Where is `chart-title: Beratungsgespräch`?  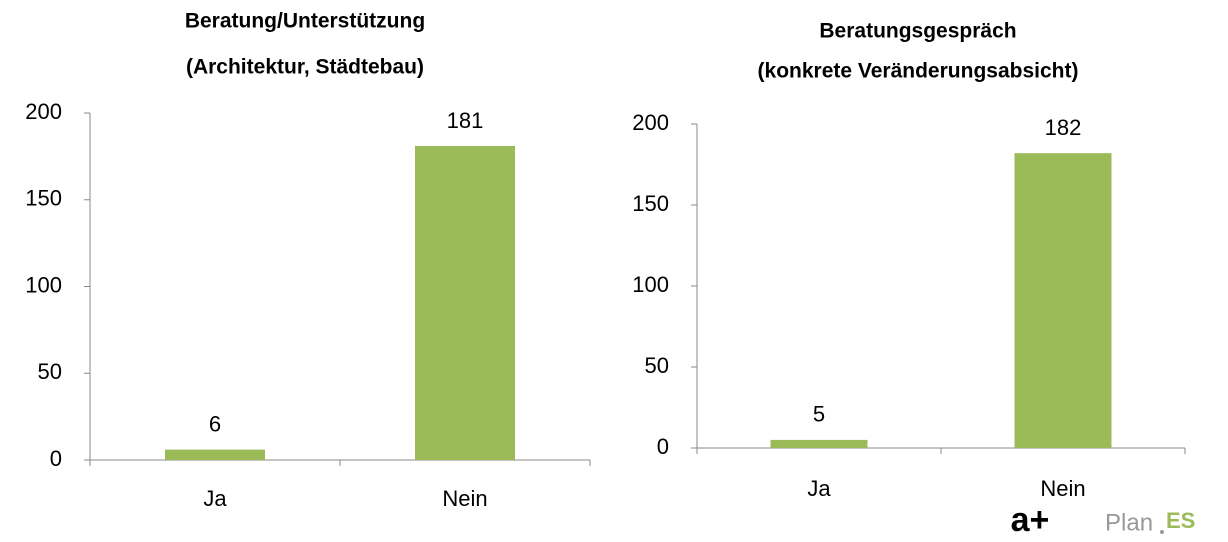
chart-title: Beratungsgespräch is located at coordinates (917, 31).